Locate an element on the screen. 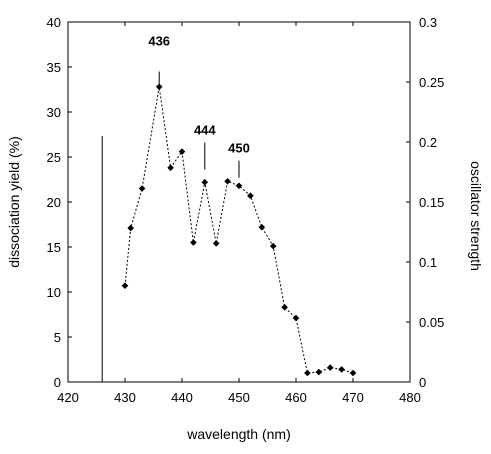 Image resolution: width=491 pixels, height=454 pixels. y-tick-label: 35 is located at coordinates (54, 67).